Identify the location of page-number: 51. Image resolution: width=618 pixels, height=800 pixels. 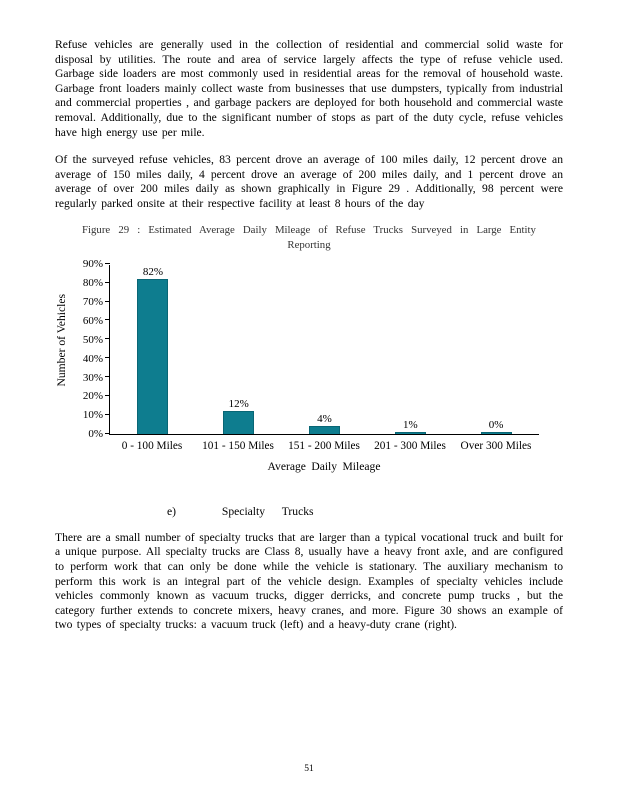
(309, 769).